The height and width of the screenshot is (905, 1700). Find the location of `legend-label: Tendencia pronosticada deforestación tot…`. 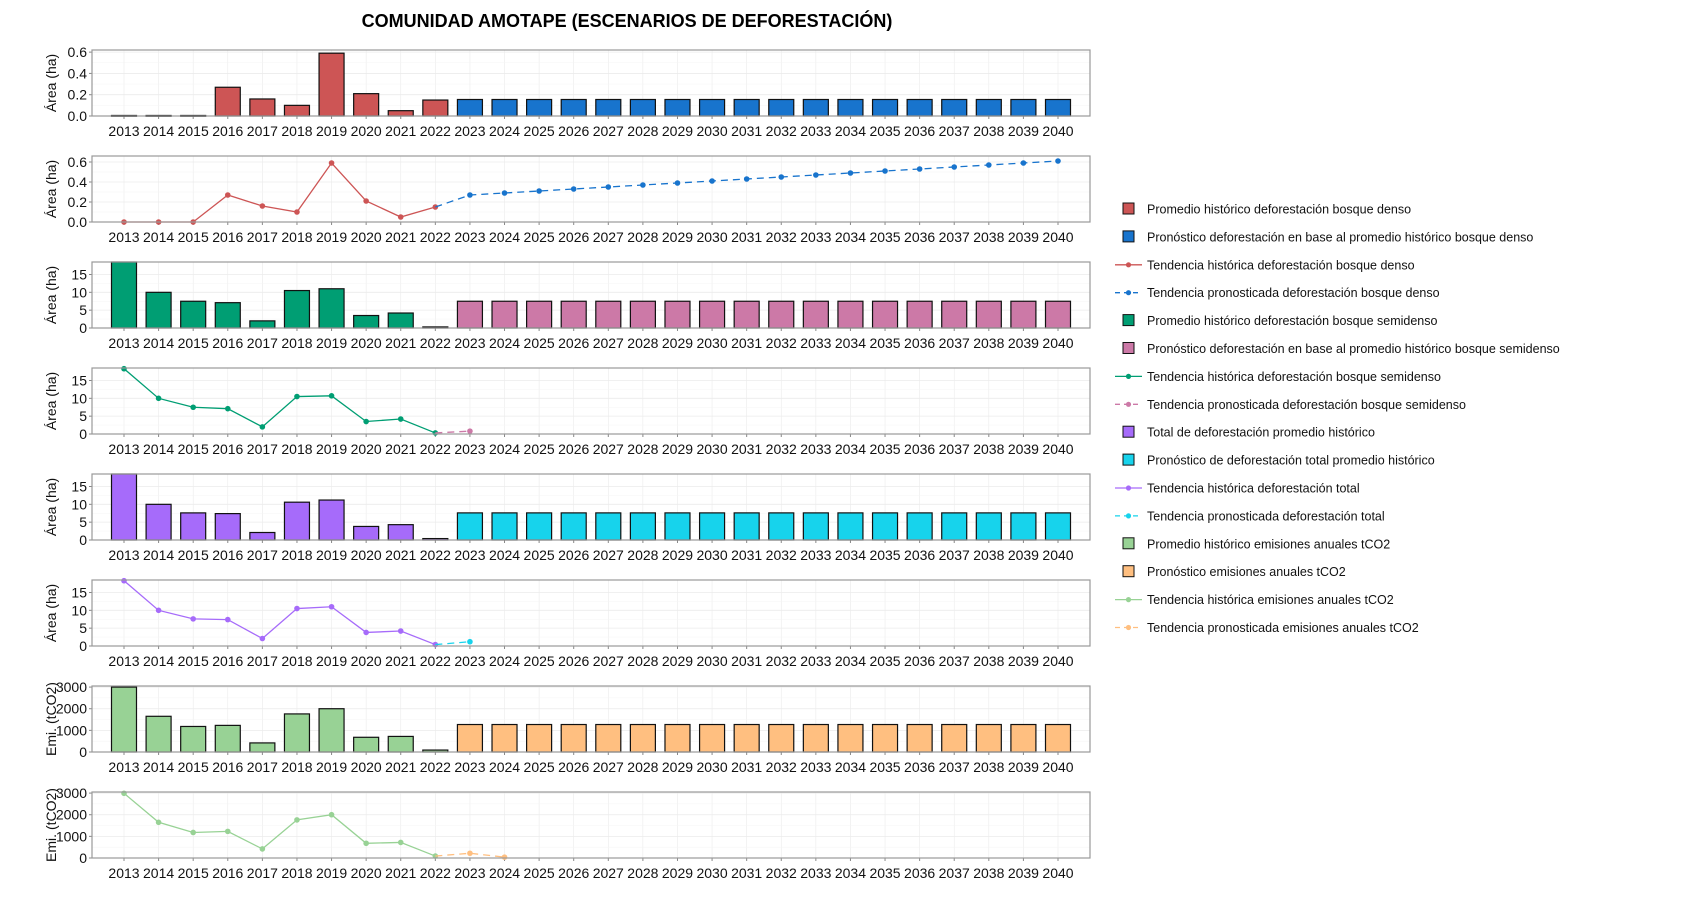

legend-label: Tendencia pronosticada deforestación tot… is located at coordinates (1266, 516).